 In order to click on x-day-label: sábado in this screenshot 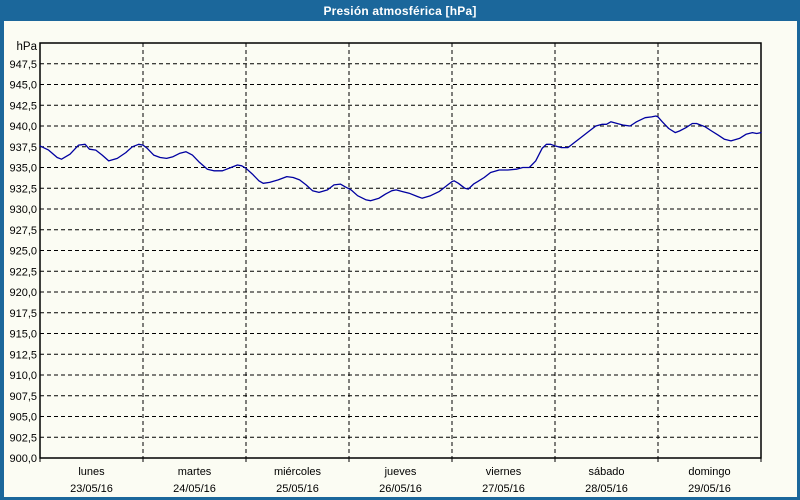, I will do `click(606, 472)`.